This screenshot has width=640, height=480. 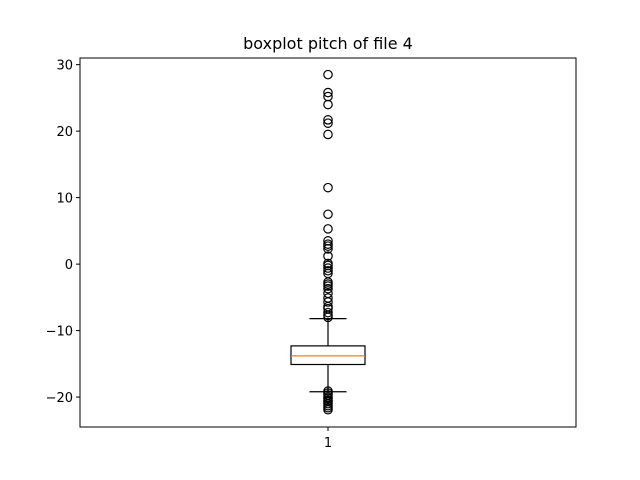 What do you see at coordinates (69, 265) in the screenshot?
I see `y-tick-label: 0` at bounding box center [69, 265].